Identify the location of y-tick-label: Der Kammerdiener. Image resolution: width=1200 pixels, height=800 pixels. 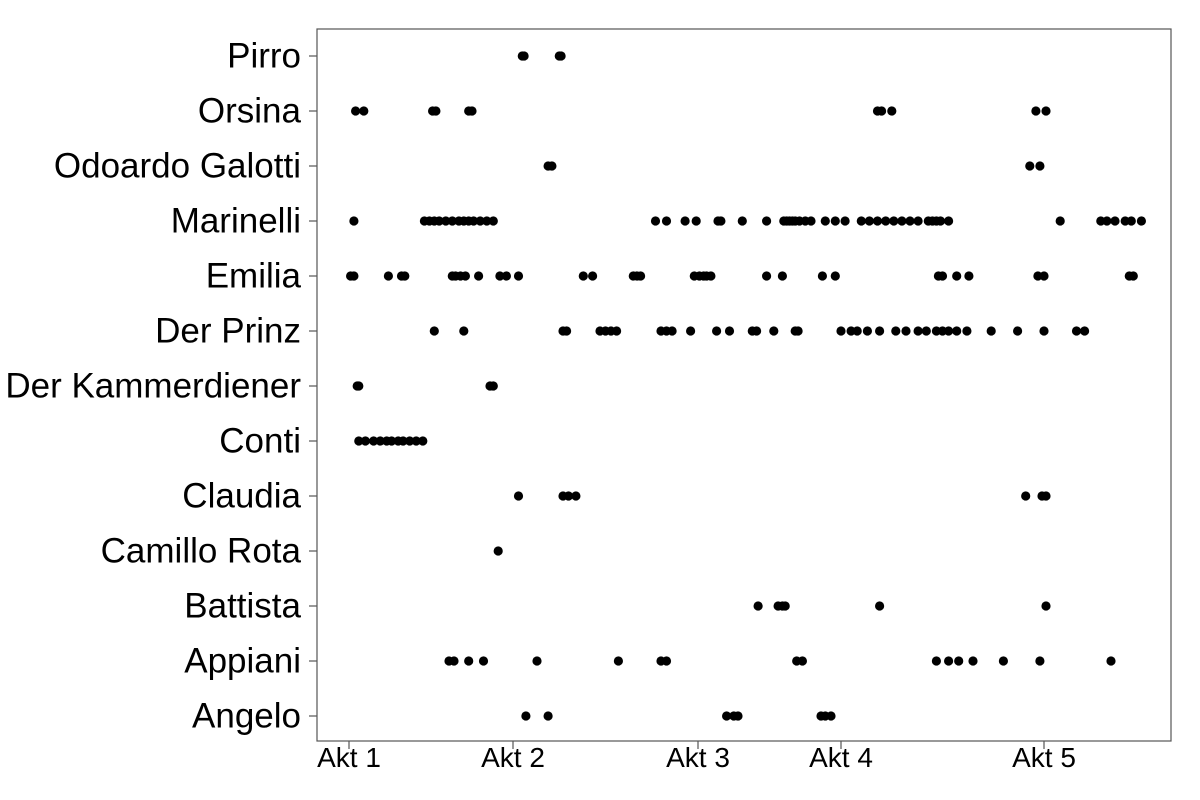
(153, 386).